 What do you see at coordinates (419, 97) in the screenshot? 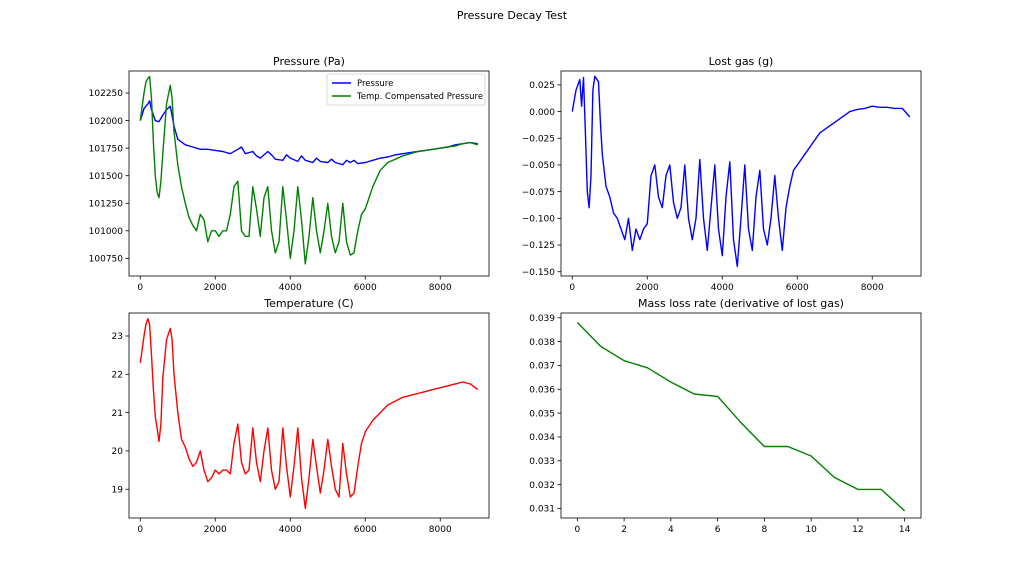
I see `legend-label: Temp. Compensated Pressure` at bounding box center [419, 97].